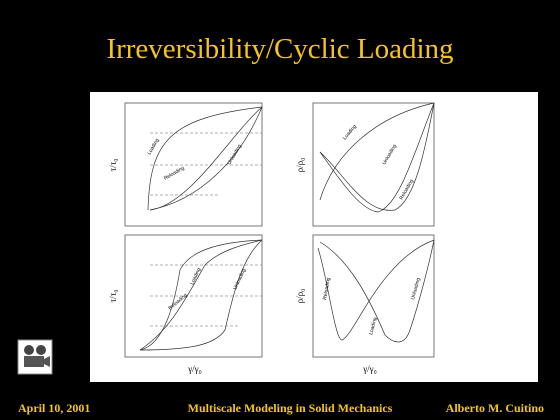  I want to click on movie-icon, so click(35, 357).